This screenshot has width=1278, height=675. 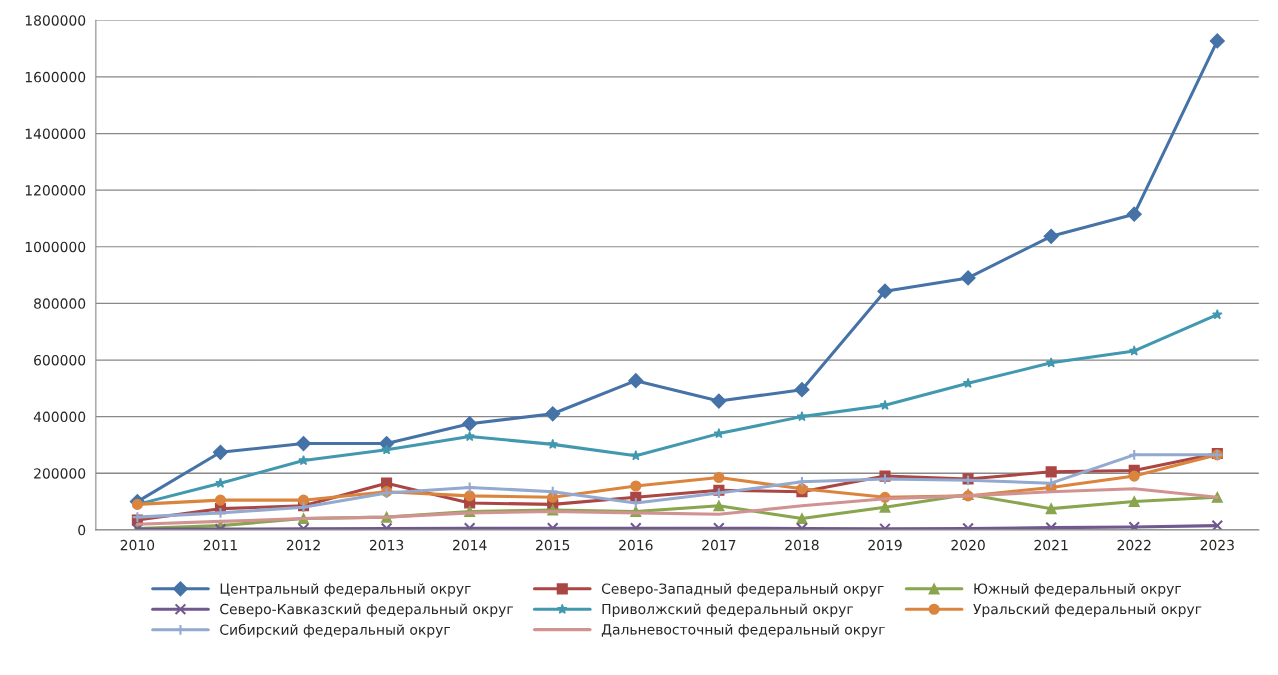 I want to click on x-tick-label: 2010, so click(x=137, y=545).